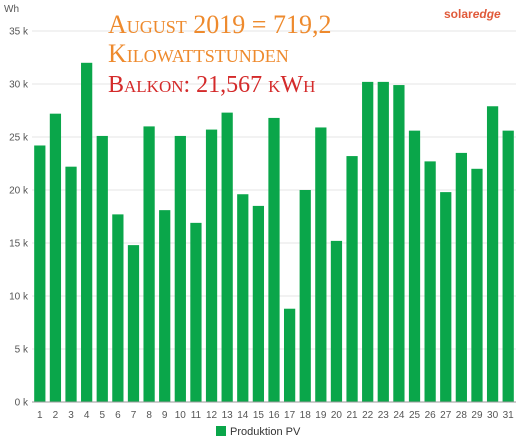  I want to click on y-tick-label: 25 k, so click(19, 138).